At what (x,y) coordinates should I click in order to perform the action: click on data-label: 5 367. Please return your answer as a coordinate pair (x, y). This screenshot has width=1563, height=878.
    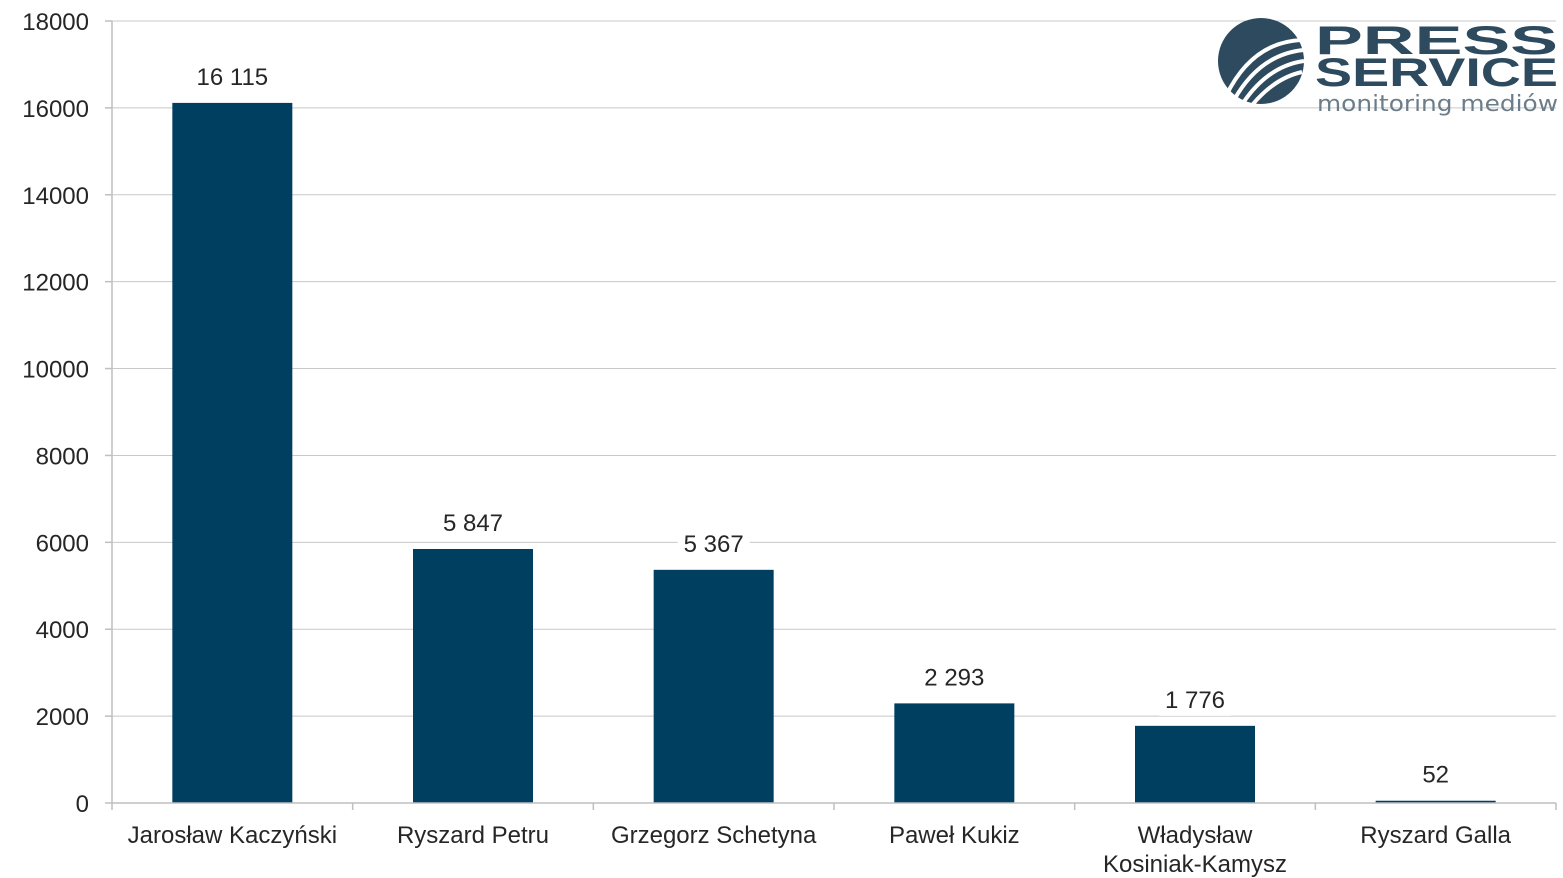
    Looking at the image, I should click on (714, 544).